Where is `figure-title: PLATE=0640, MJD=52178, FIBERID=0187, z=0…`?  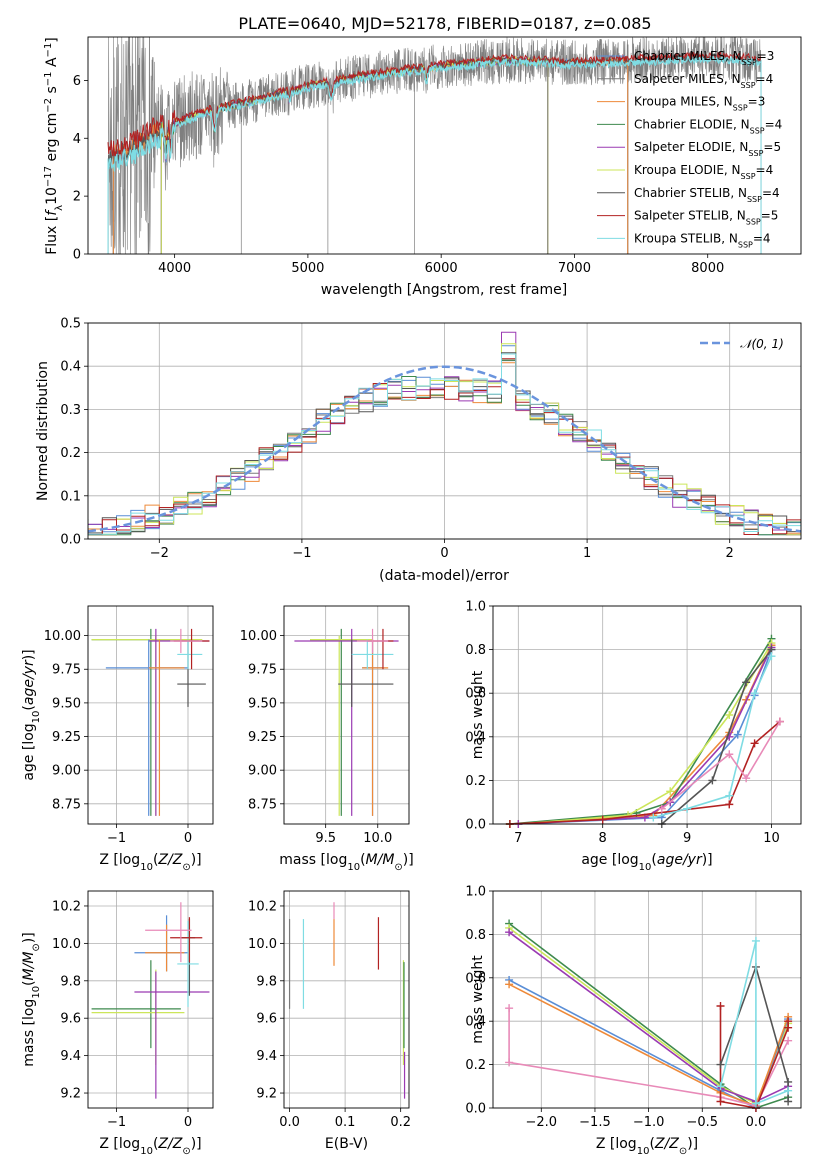 figure-title: PLATE=0640, MJD=52178, FIBERID=0187, z=0… is located at coordinates (444, 23).